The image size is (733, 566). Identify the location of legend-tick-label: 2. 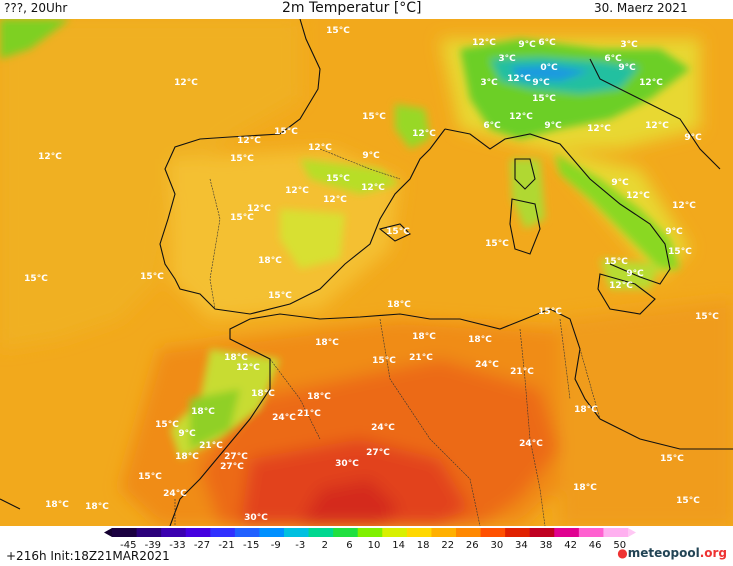
(325, 545).